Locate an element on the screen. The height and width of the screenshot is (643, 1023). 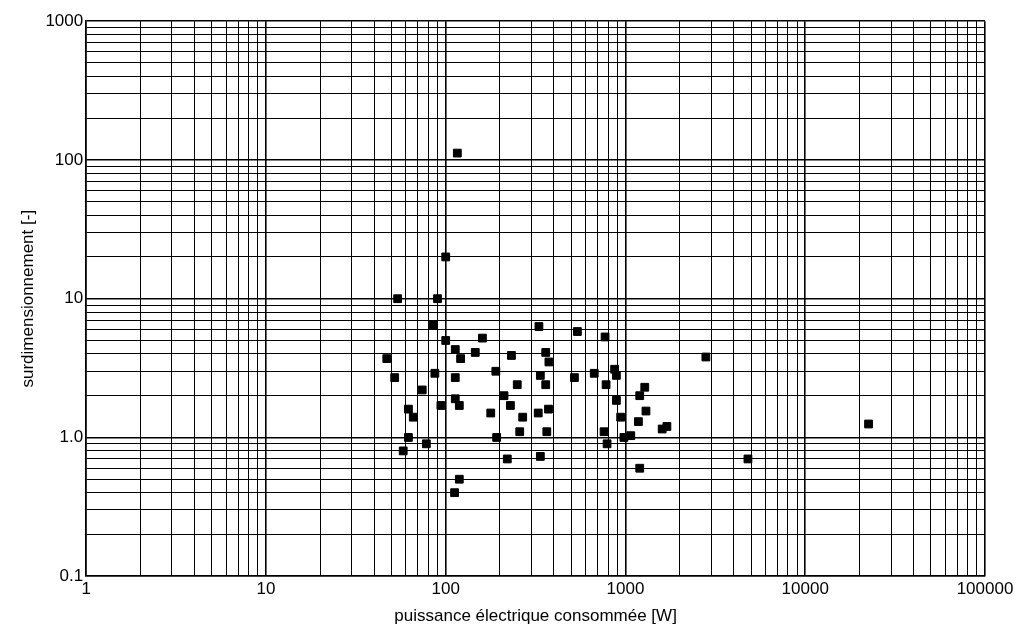
y-tick-label: 1000 is located at coordinates (64, 20).